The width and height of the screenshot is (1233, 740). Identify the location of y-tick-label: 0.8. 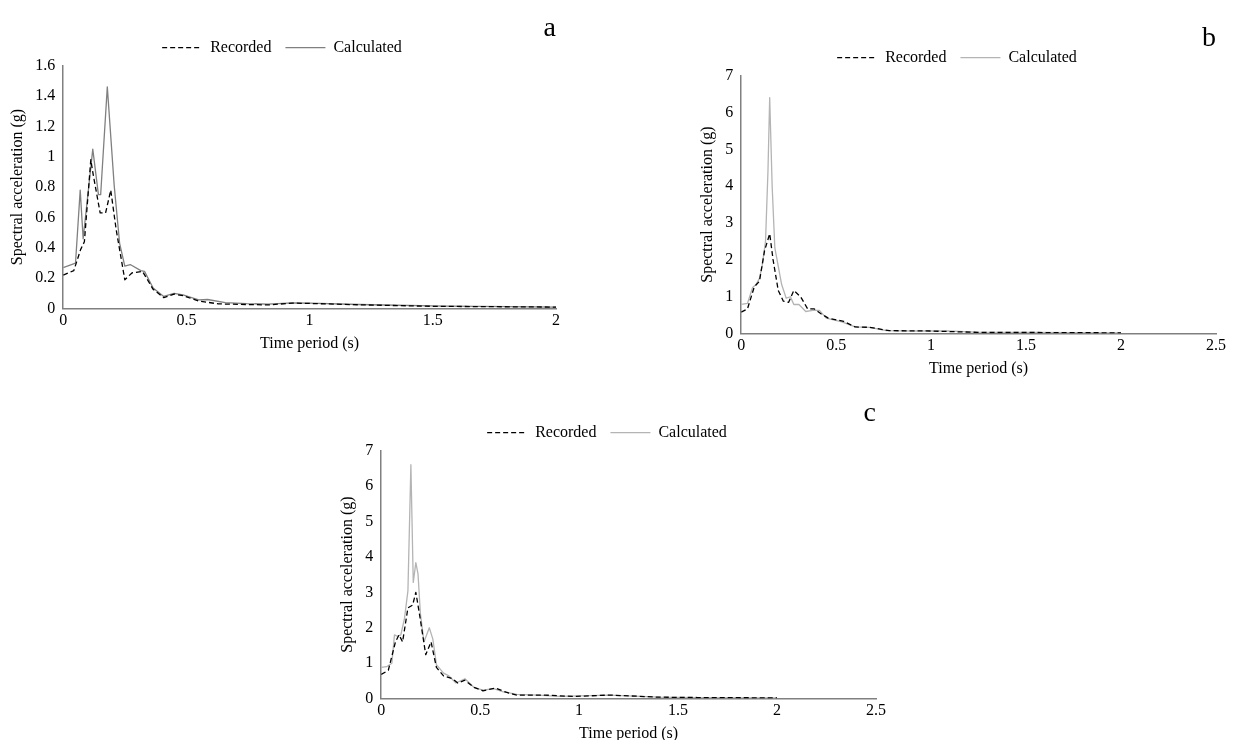
(45, 186).